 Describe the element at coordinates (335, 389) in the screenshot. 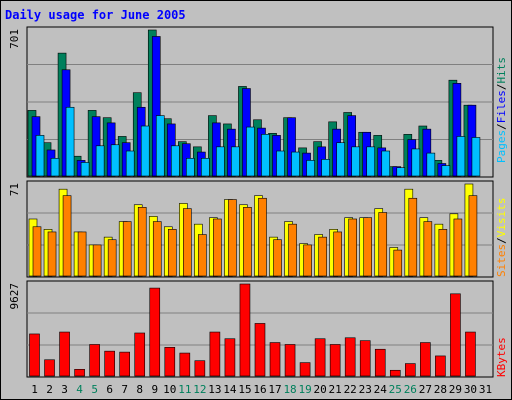

I see `x-tick-label: 21` at that location.